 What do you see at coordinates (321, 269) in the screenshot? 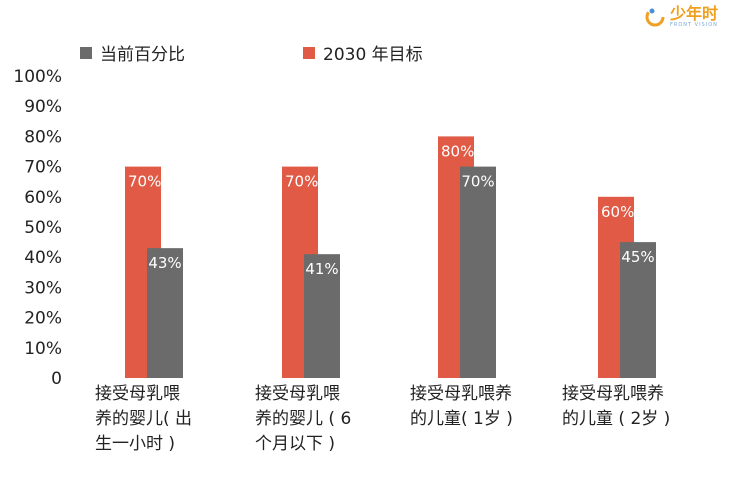
I see `data-label-current: 41%` at bounding box center [321, 269].